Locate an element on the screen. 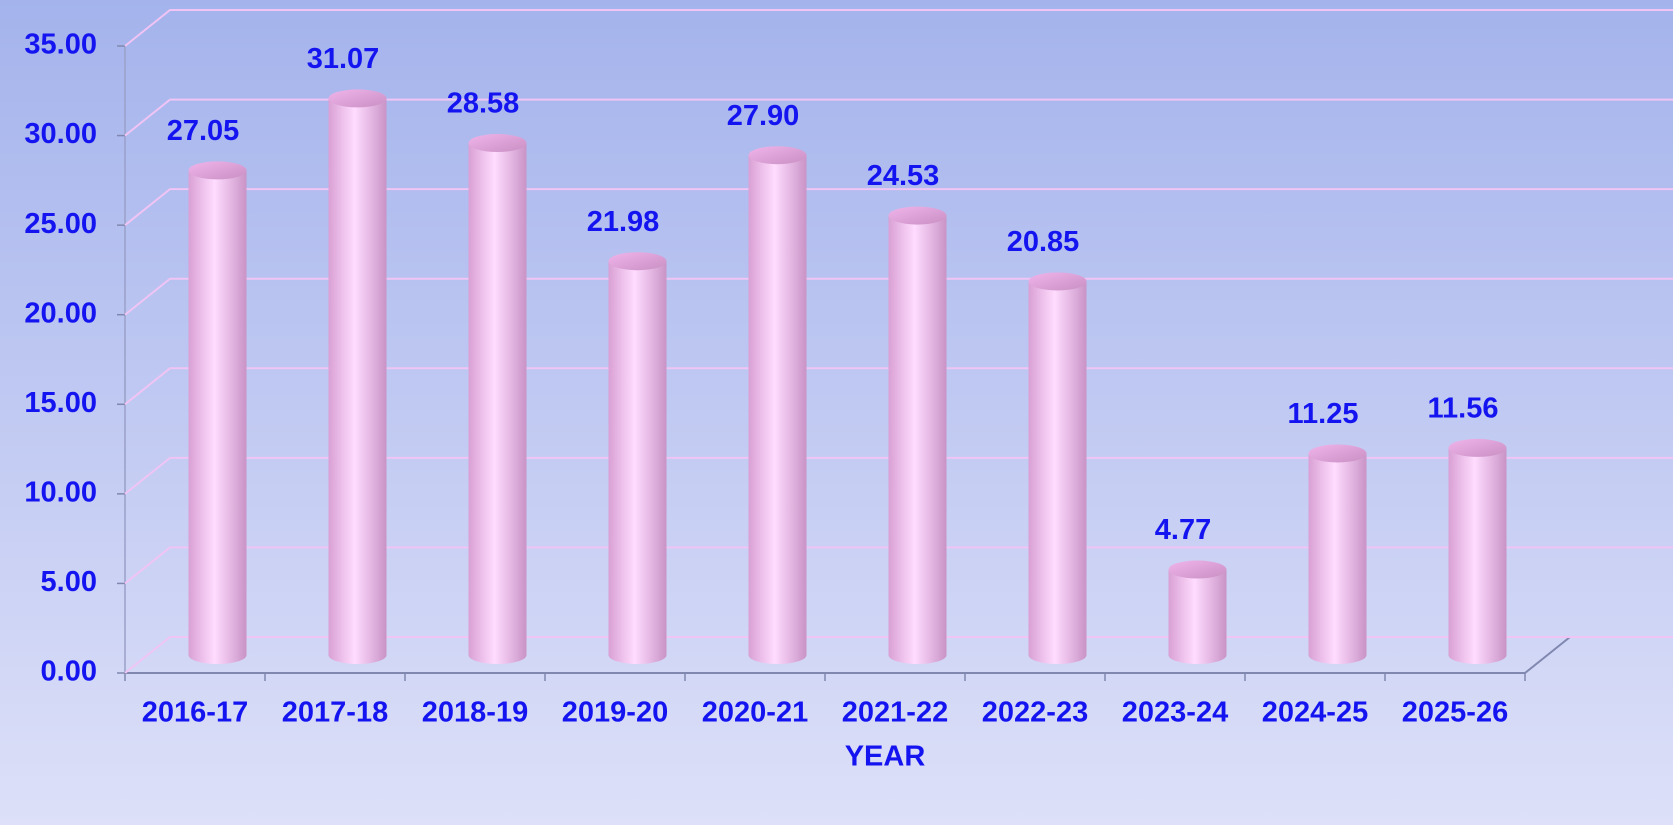 Image resolution: width=1673 pixels, height=825 pixels. value-label: 4.77 is located at coordinates (1183, 530).